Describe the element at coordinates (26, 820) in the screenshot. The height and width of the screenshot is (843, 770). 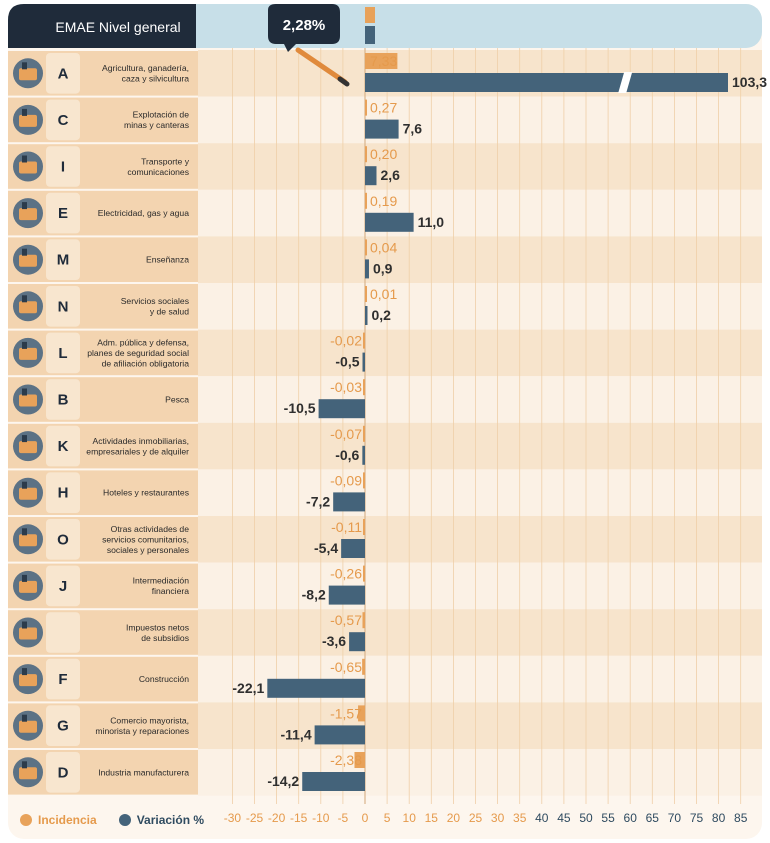
I see `incidencia-swatch` at that location.